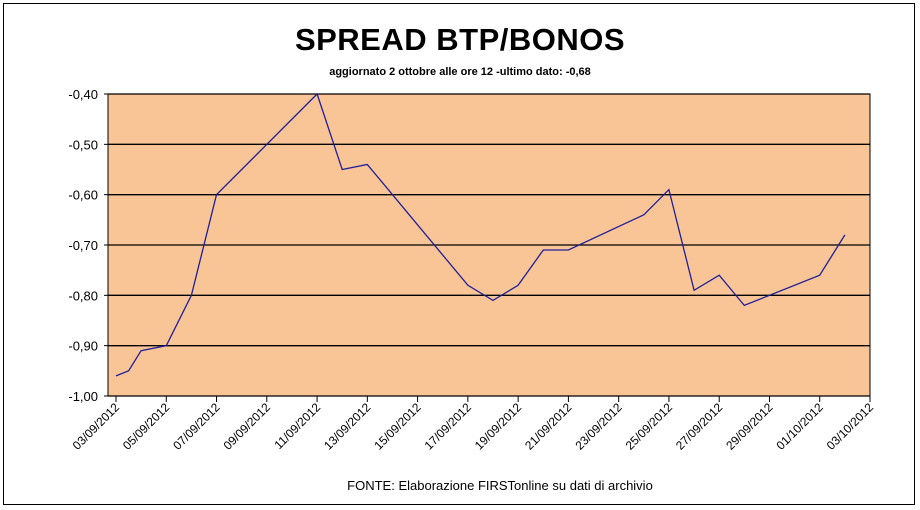 The height and width of the screenshot is (510, 920). Describe the element at coordinates (799, 426) in the screenshot. I see `x-tick-label: 01/10/2012` at that location.